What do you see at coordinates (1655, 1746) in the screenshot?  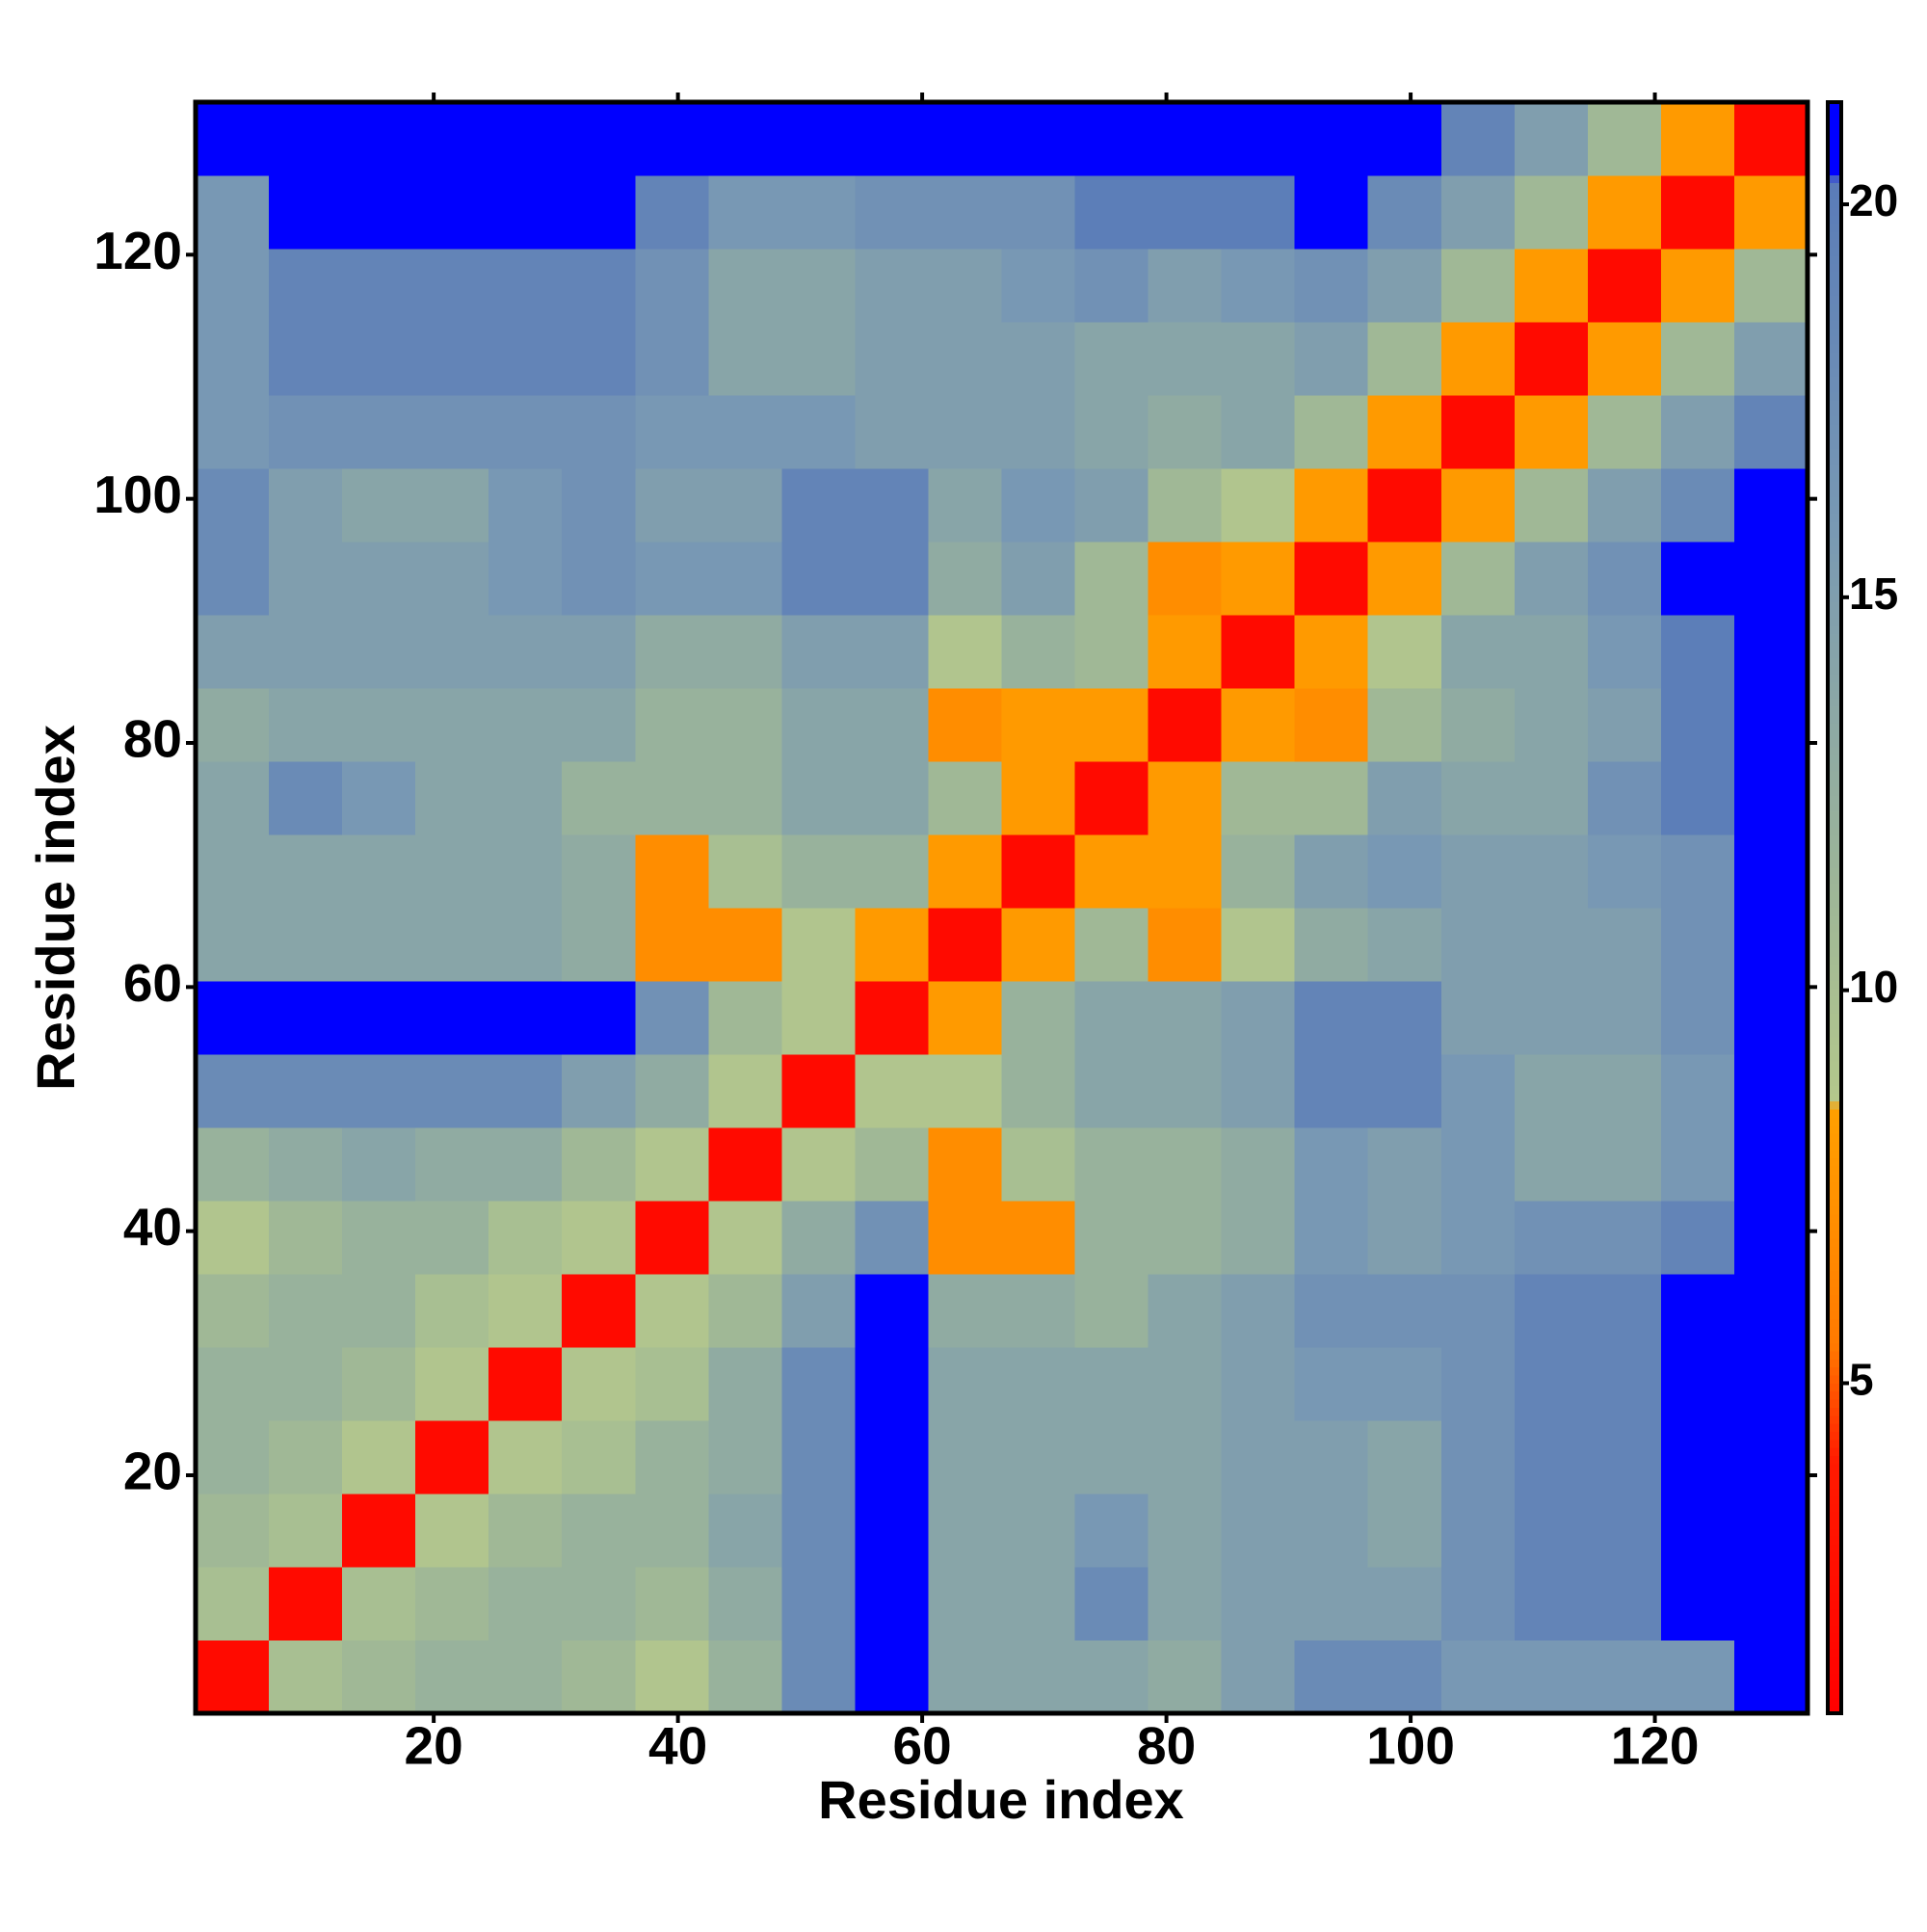 I see `x-tick-label: 120` at bounding box center [1655, 1746].